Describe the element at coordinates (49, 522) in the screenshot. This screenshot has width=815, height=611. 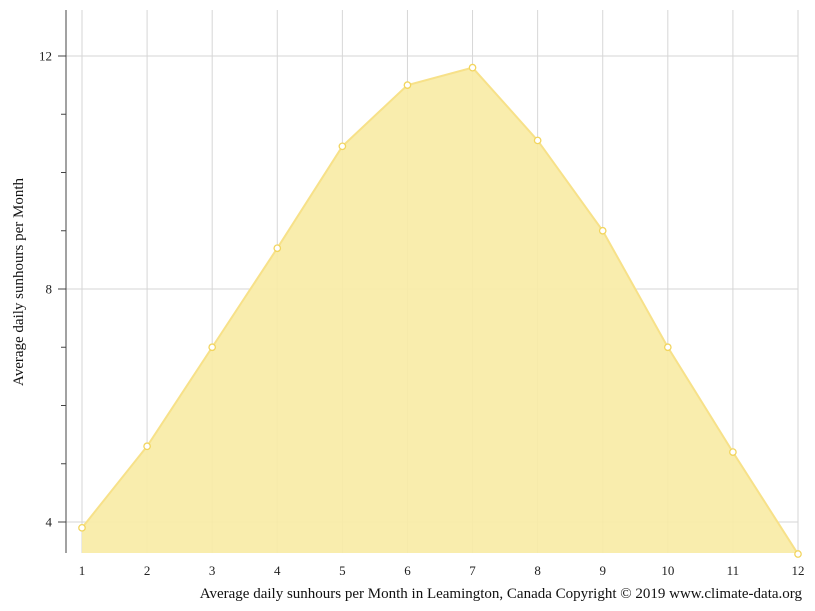
I see `y-tick-label-1: 4` at that location.